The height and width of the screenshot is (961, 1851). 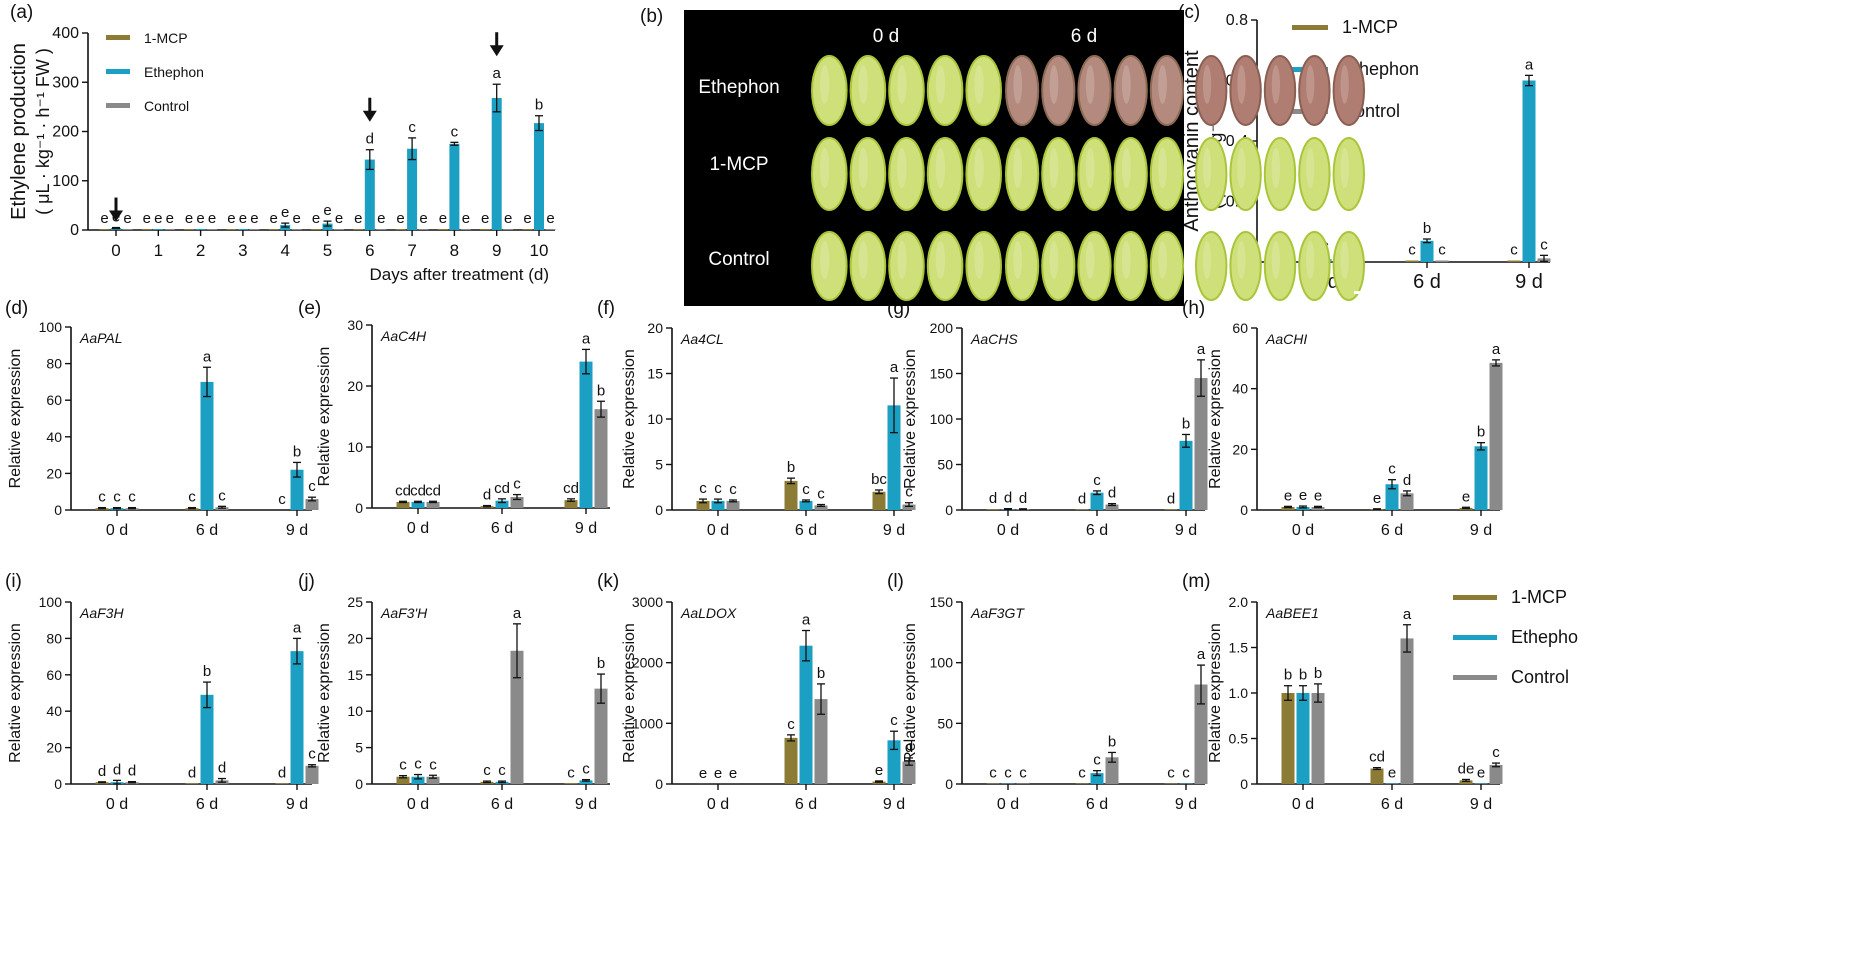 I want to click on x-tick-label: 0 d, so click(x=1303, y=804).